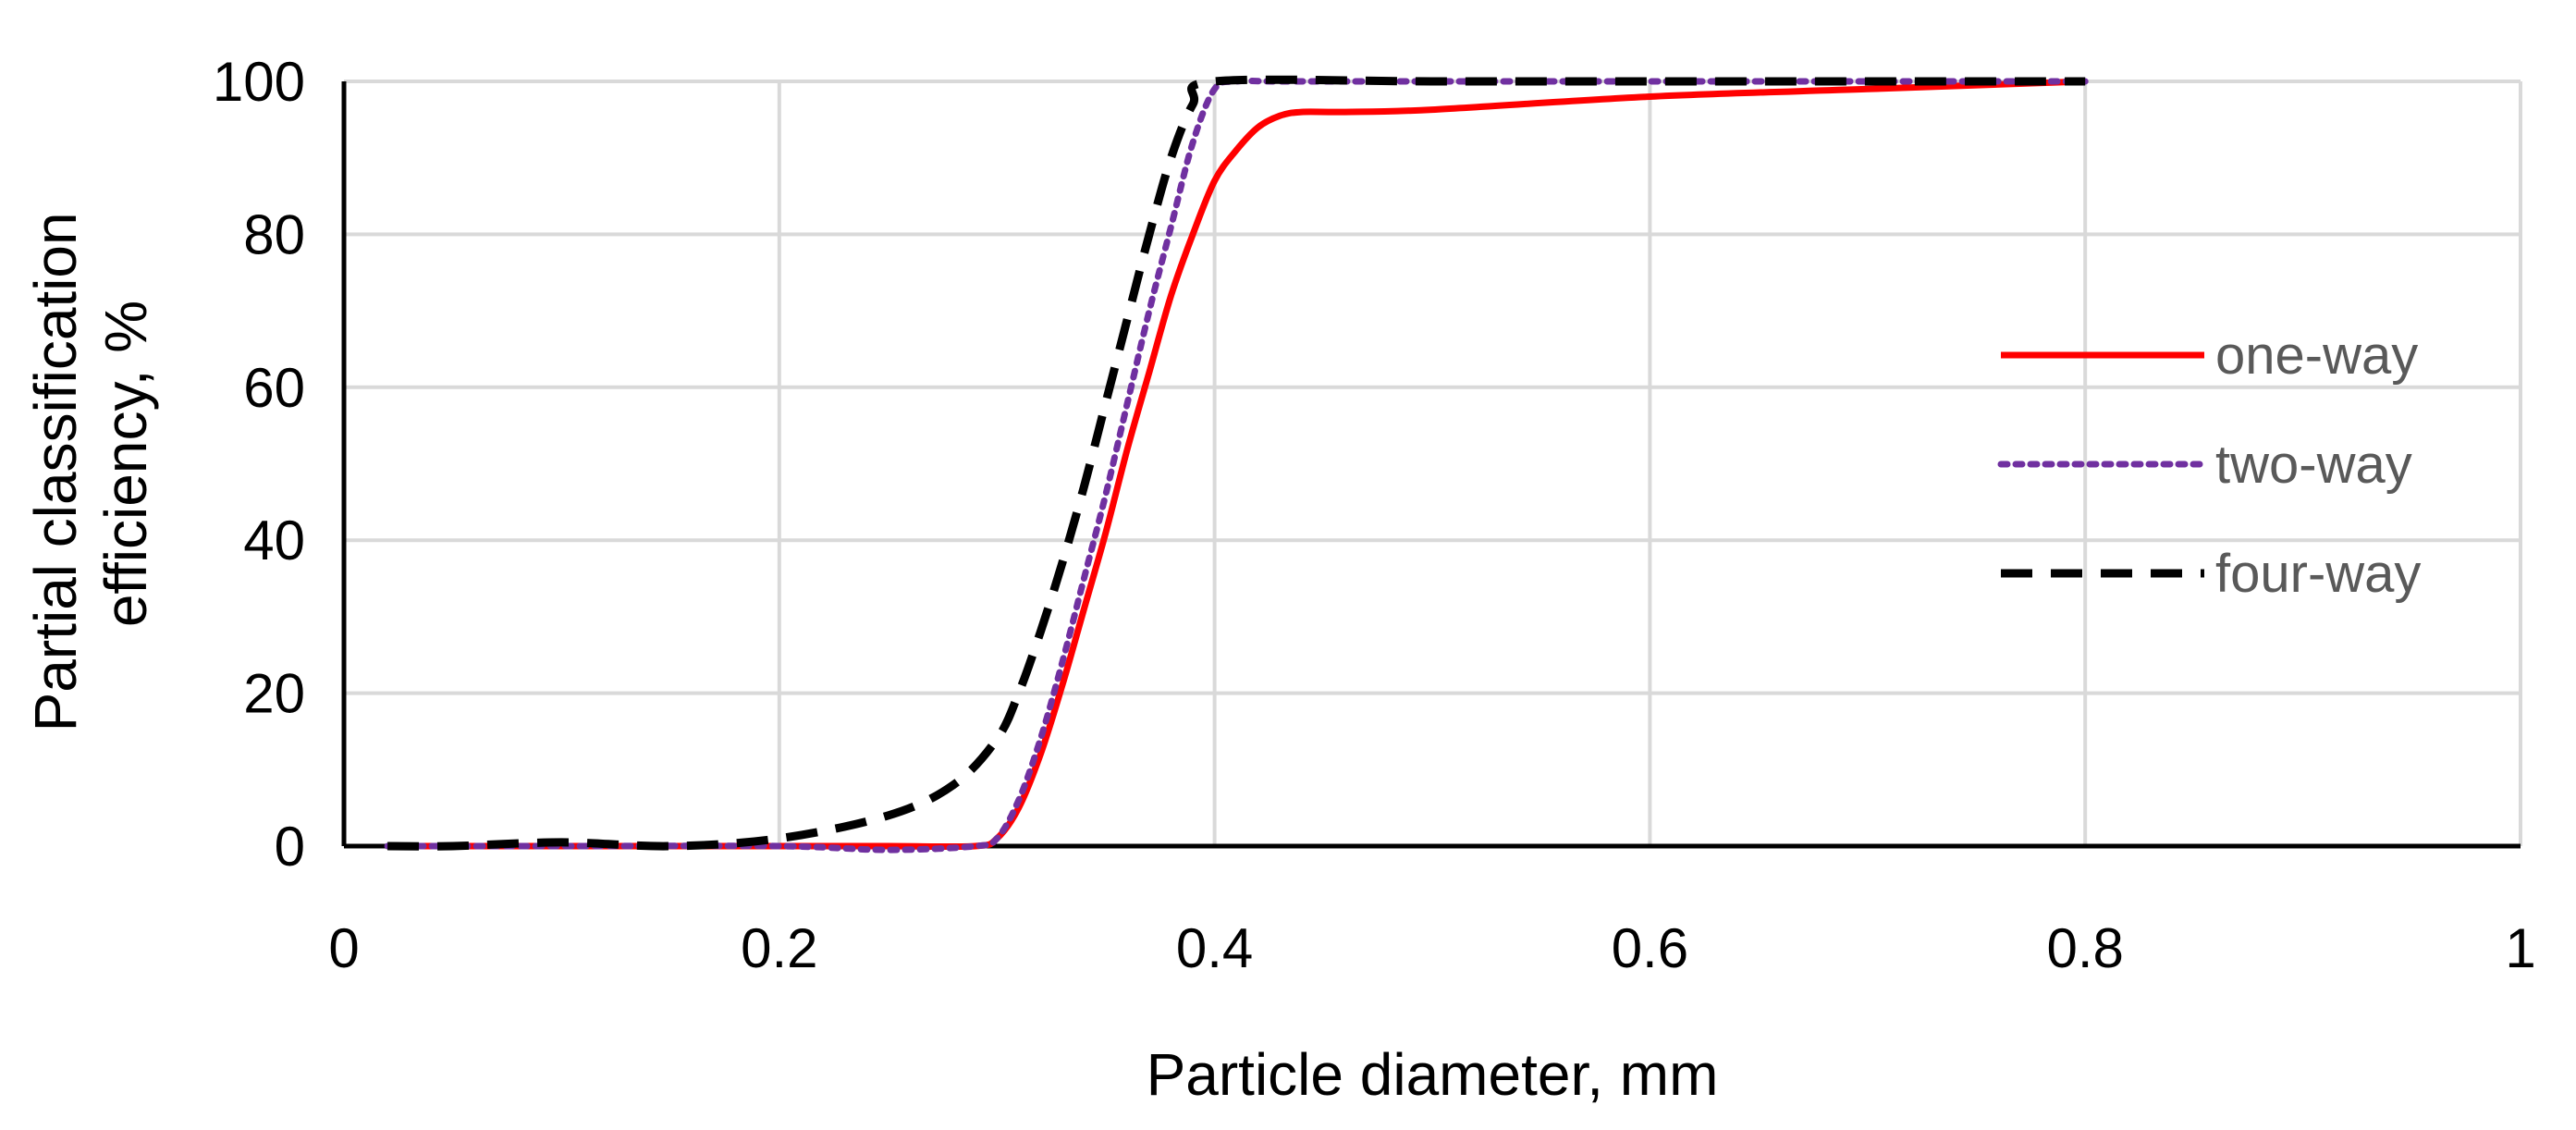 The height and width of the screenshot is (1130, 2576). Describe the element at coordinates (2318, 574) in the screenshot. I see `legend-label-four-way: four-way` at that location.